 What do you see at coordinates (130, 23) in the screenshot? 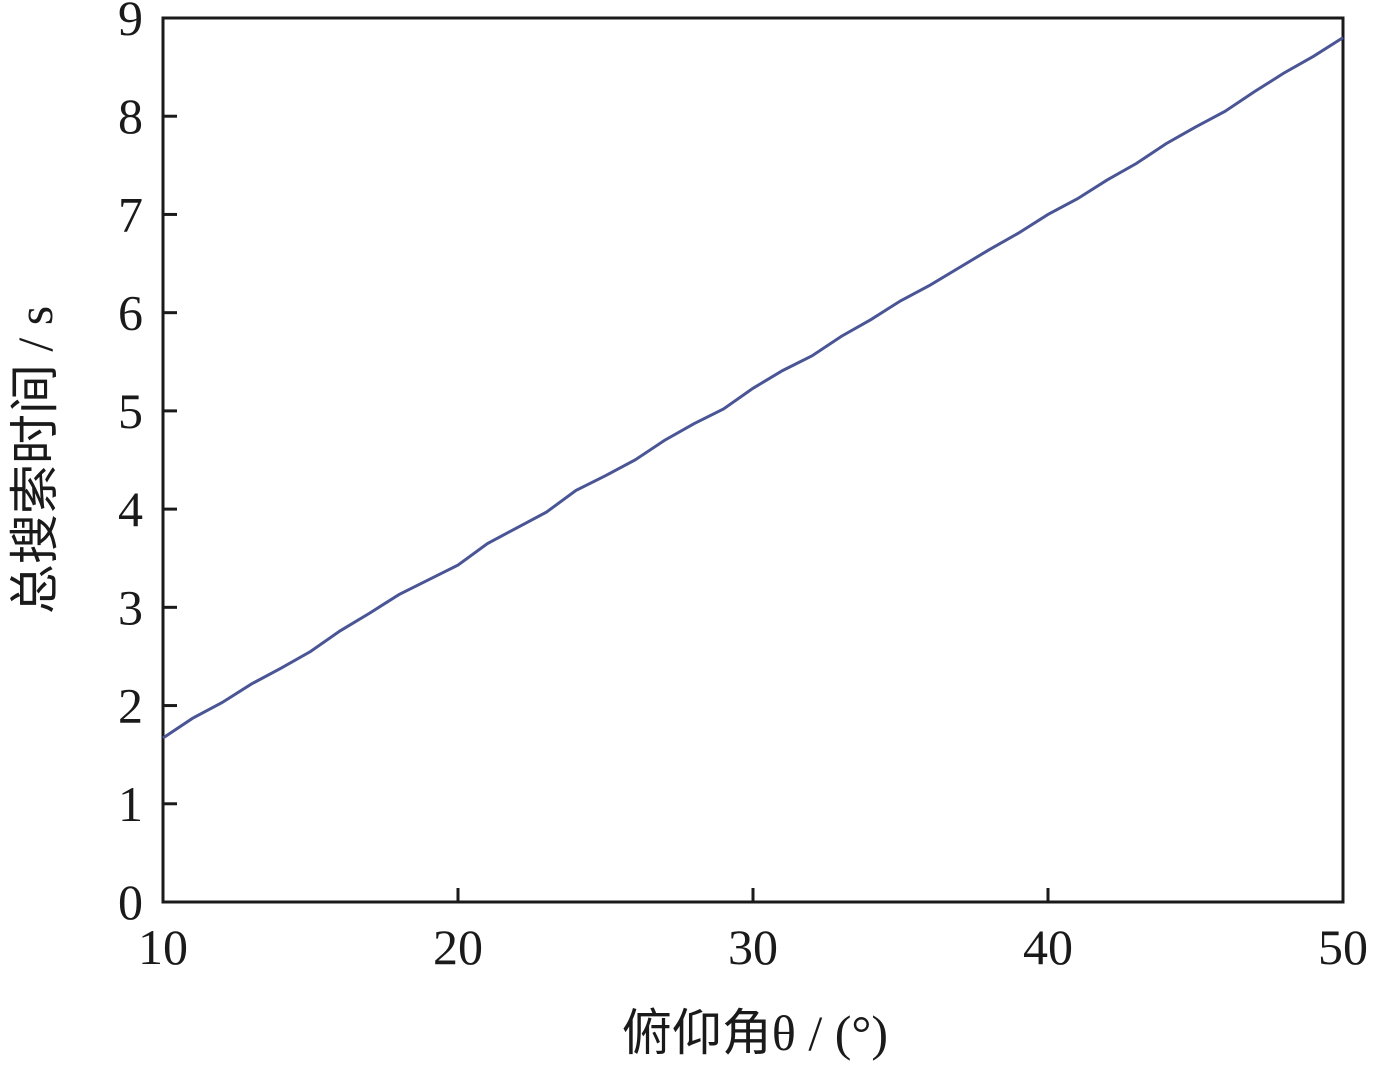
I see `y-tick-label: 9` at bounding box center [130, 23].